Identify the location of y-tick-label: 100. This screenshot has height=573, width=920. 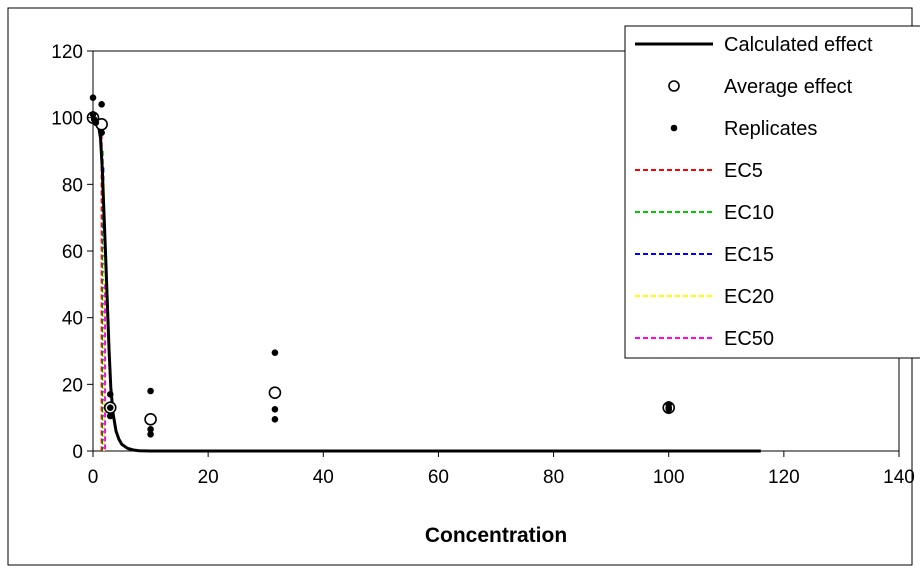
(67, 119).